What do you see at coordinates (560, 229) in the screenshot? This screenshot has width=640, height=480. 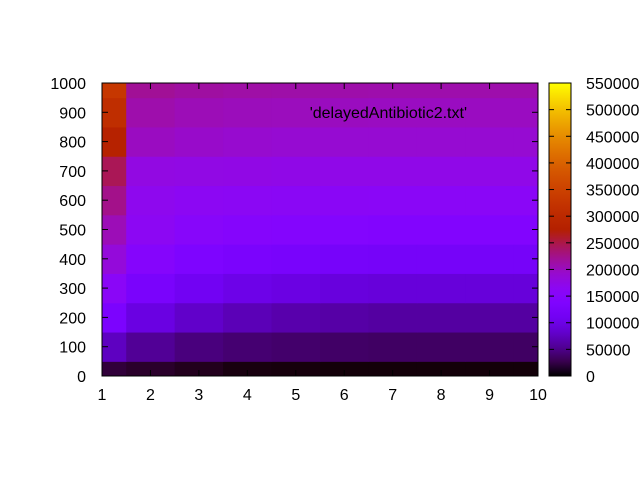 I see `colorbar-gradient` at bounding box center [560, 229].